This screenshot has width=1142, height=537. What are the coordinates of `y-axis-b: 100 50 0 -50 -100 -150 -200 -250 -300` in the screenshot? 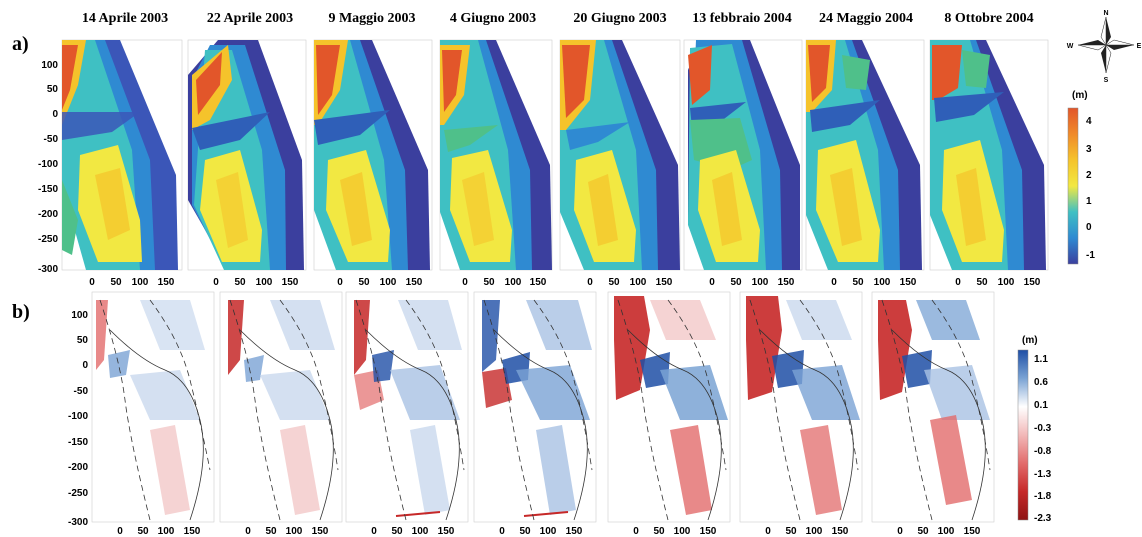 It's located at (78, 419).